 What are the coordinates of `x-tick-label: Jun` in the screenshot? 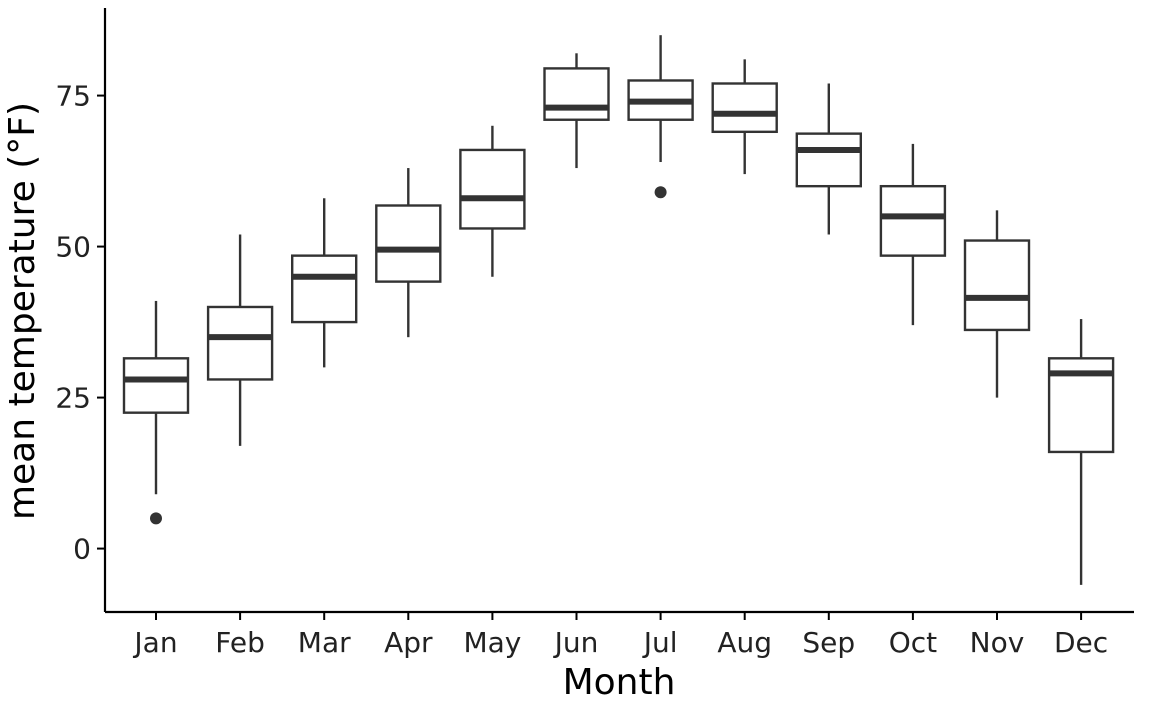 It's located at (576, 642).